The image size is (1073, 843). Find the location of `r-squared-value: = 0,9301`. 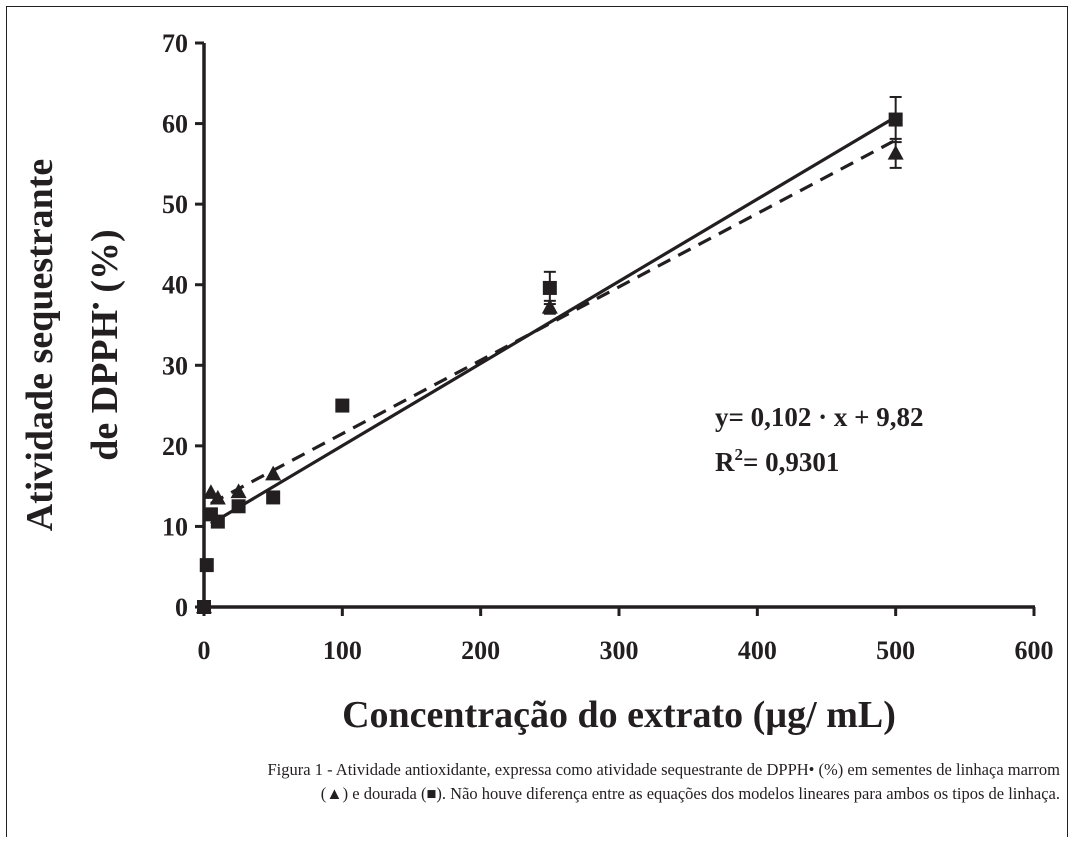

r-squared-value: = 0,9301 is located at coordinates (791, 462).